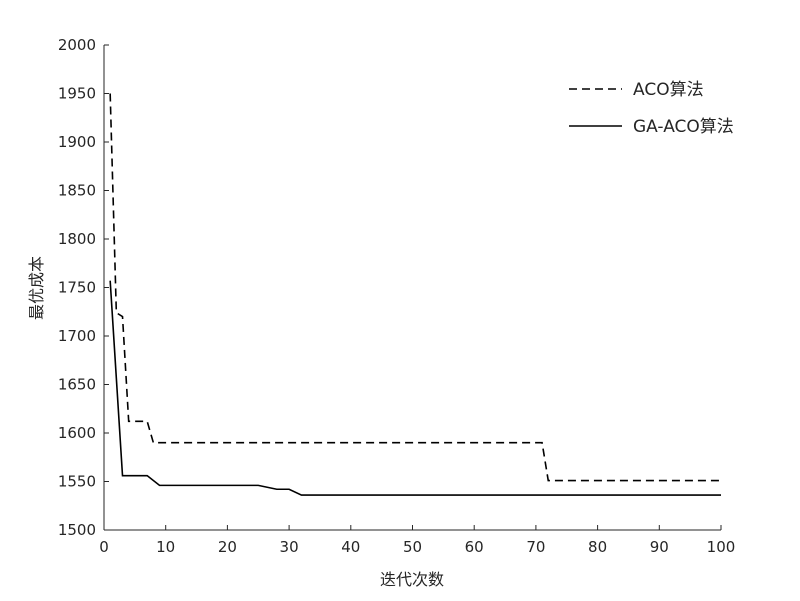 Image resolution: width=800 pixels, height=601 pixels. Describe the element at coordinates (77, 45) in the screenshot. I see `y-tick-label: 2000` at that location.